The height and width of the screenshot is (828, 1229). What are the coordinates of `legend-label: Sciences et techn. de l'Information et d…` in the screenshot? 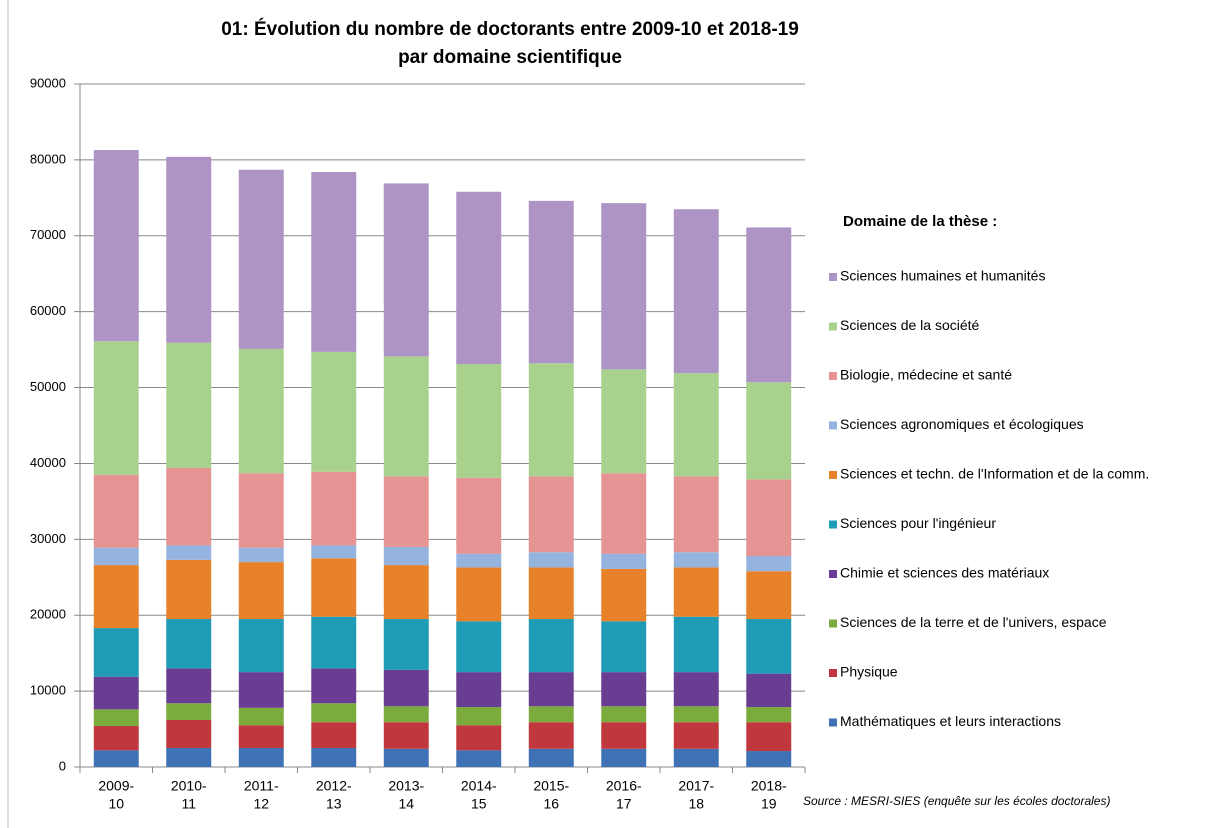 It's located at (994, 474).